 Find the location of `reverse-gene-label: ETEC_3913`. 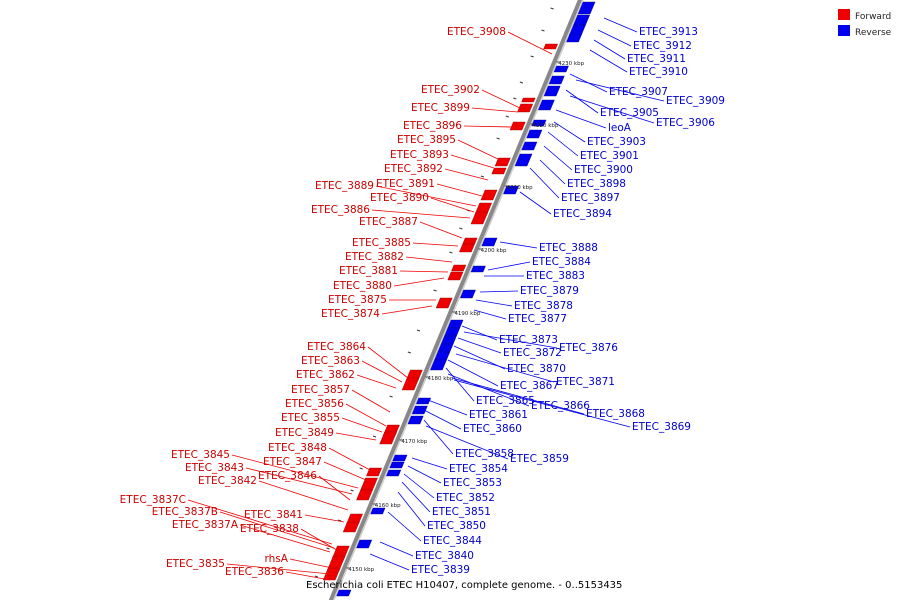

reverse-gene-label: ETEC_3913 is located at coordinates (668, 32).